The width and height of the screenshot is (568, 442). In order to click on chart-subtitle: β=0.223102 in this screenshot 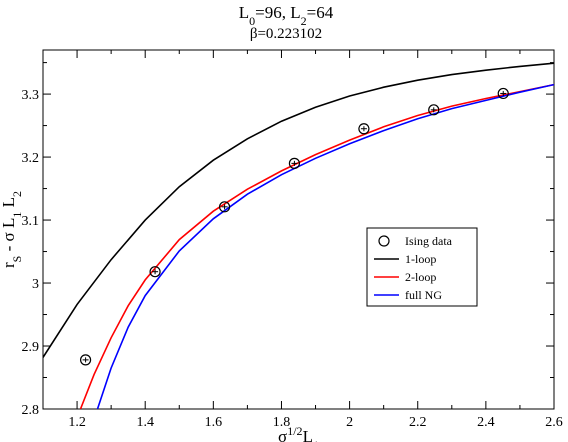, I will do `click(286, 34)`.